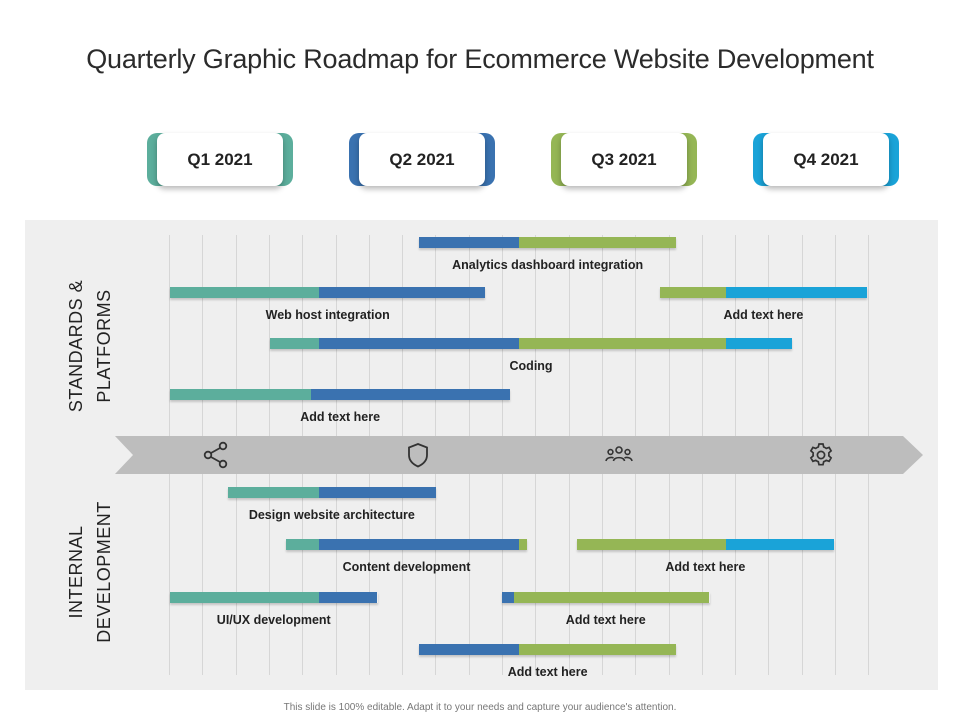  I want to click on section-label-text: INTERNAL DEVELOPMENT, so click(90, 572).